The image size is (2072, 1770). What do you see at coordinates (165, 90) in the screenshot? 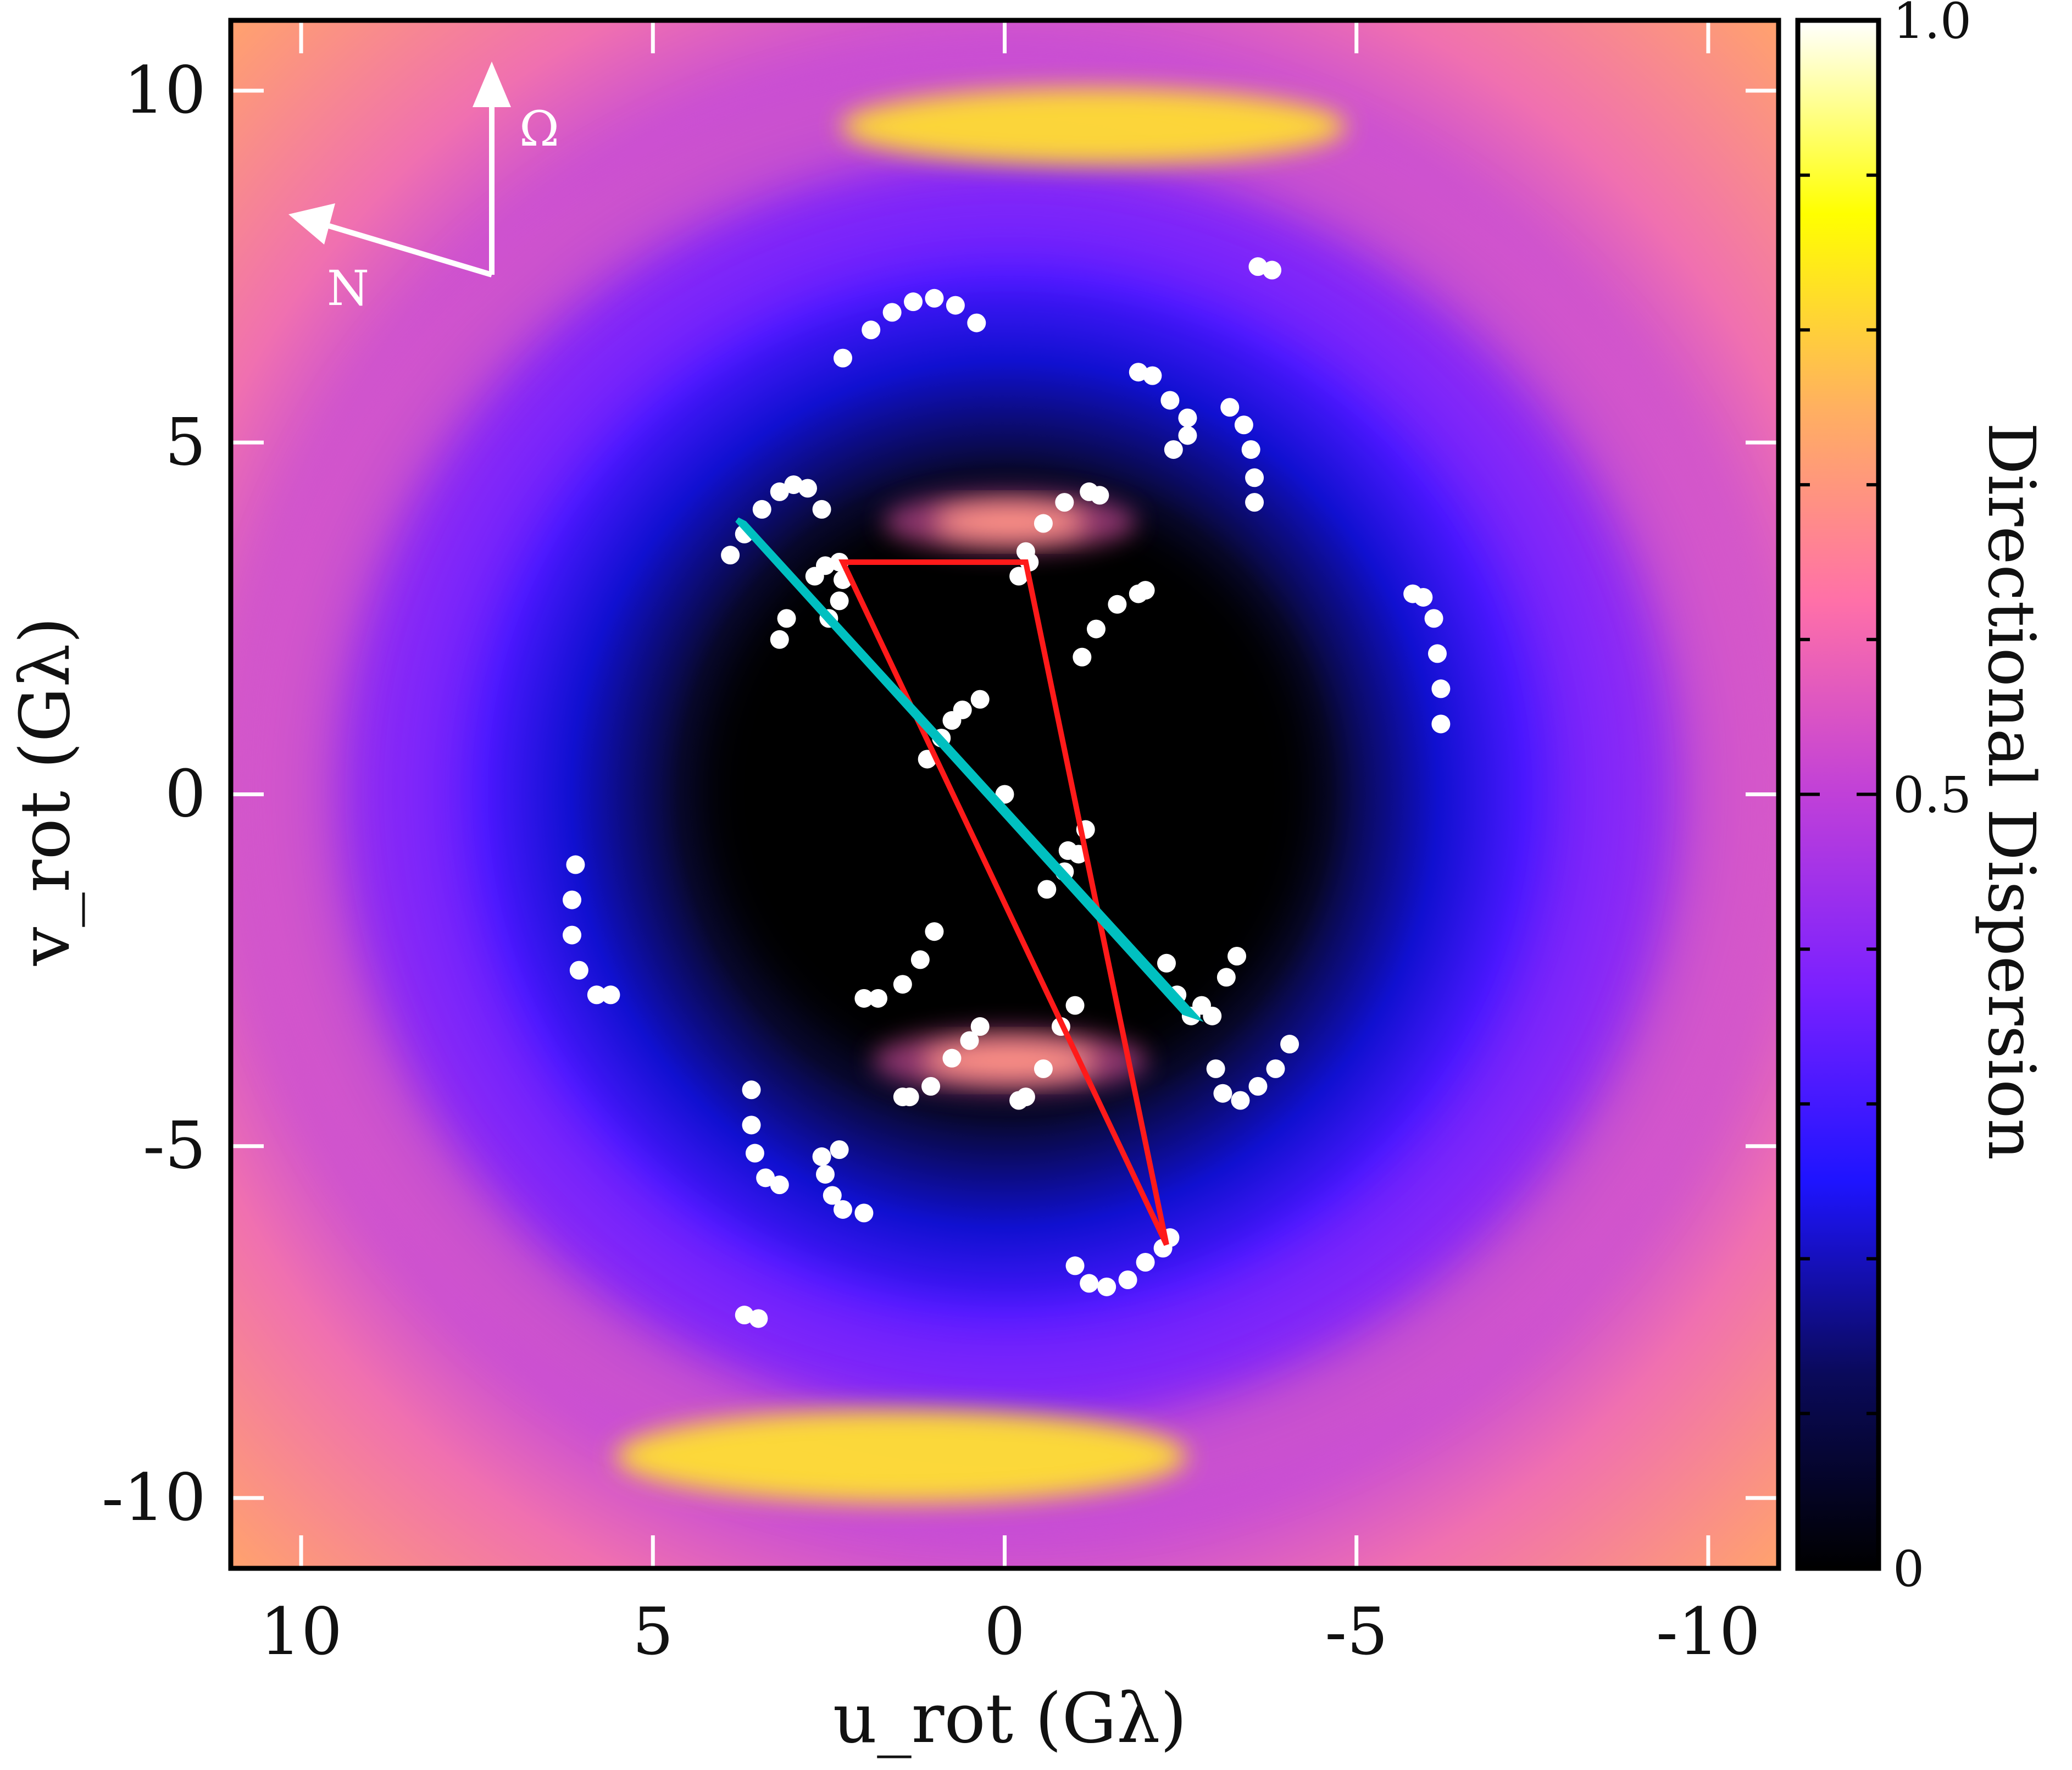
I see `y-tick-label: 10` at bounding box center [165, 90].